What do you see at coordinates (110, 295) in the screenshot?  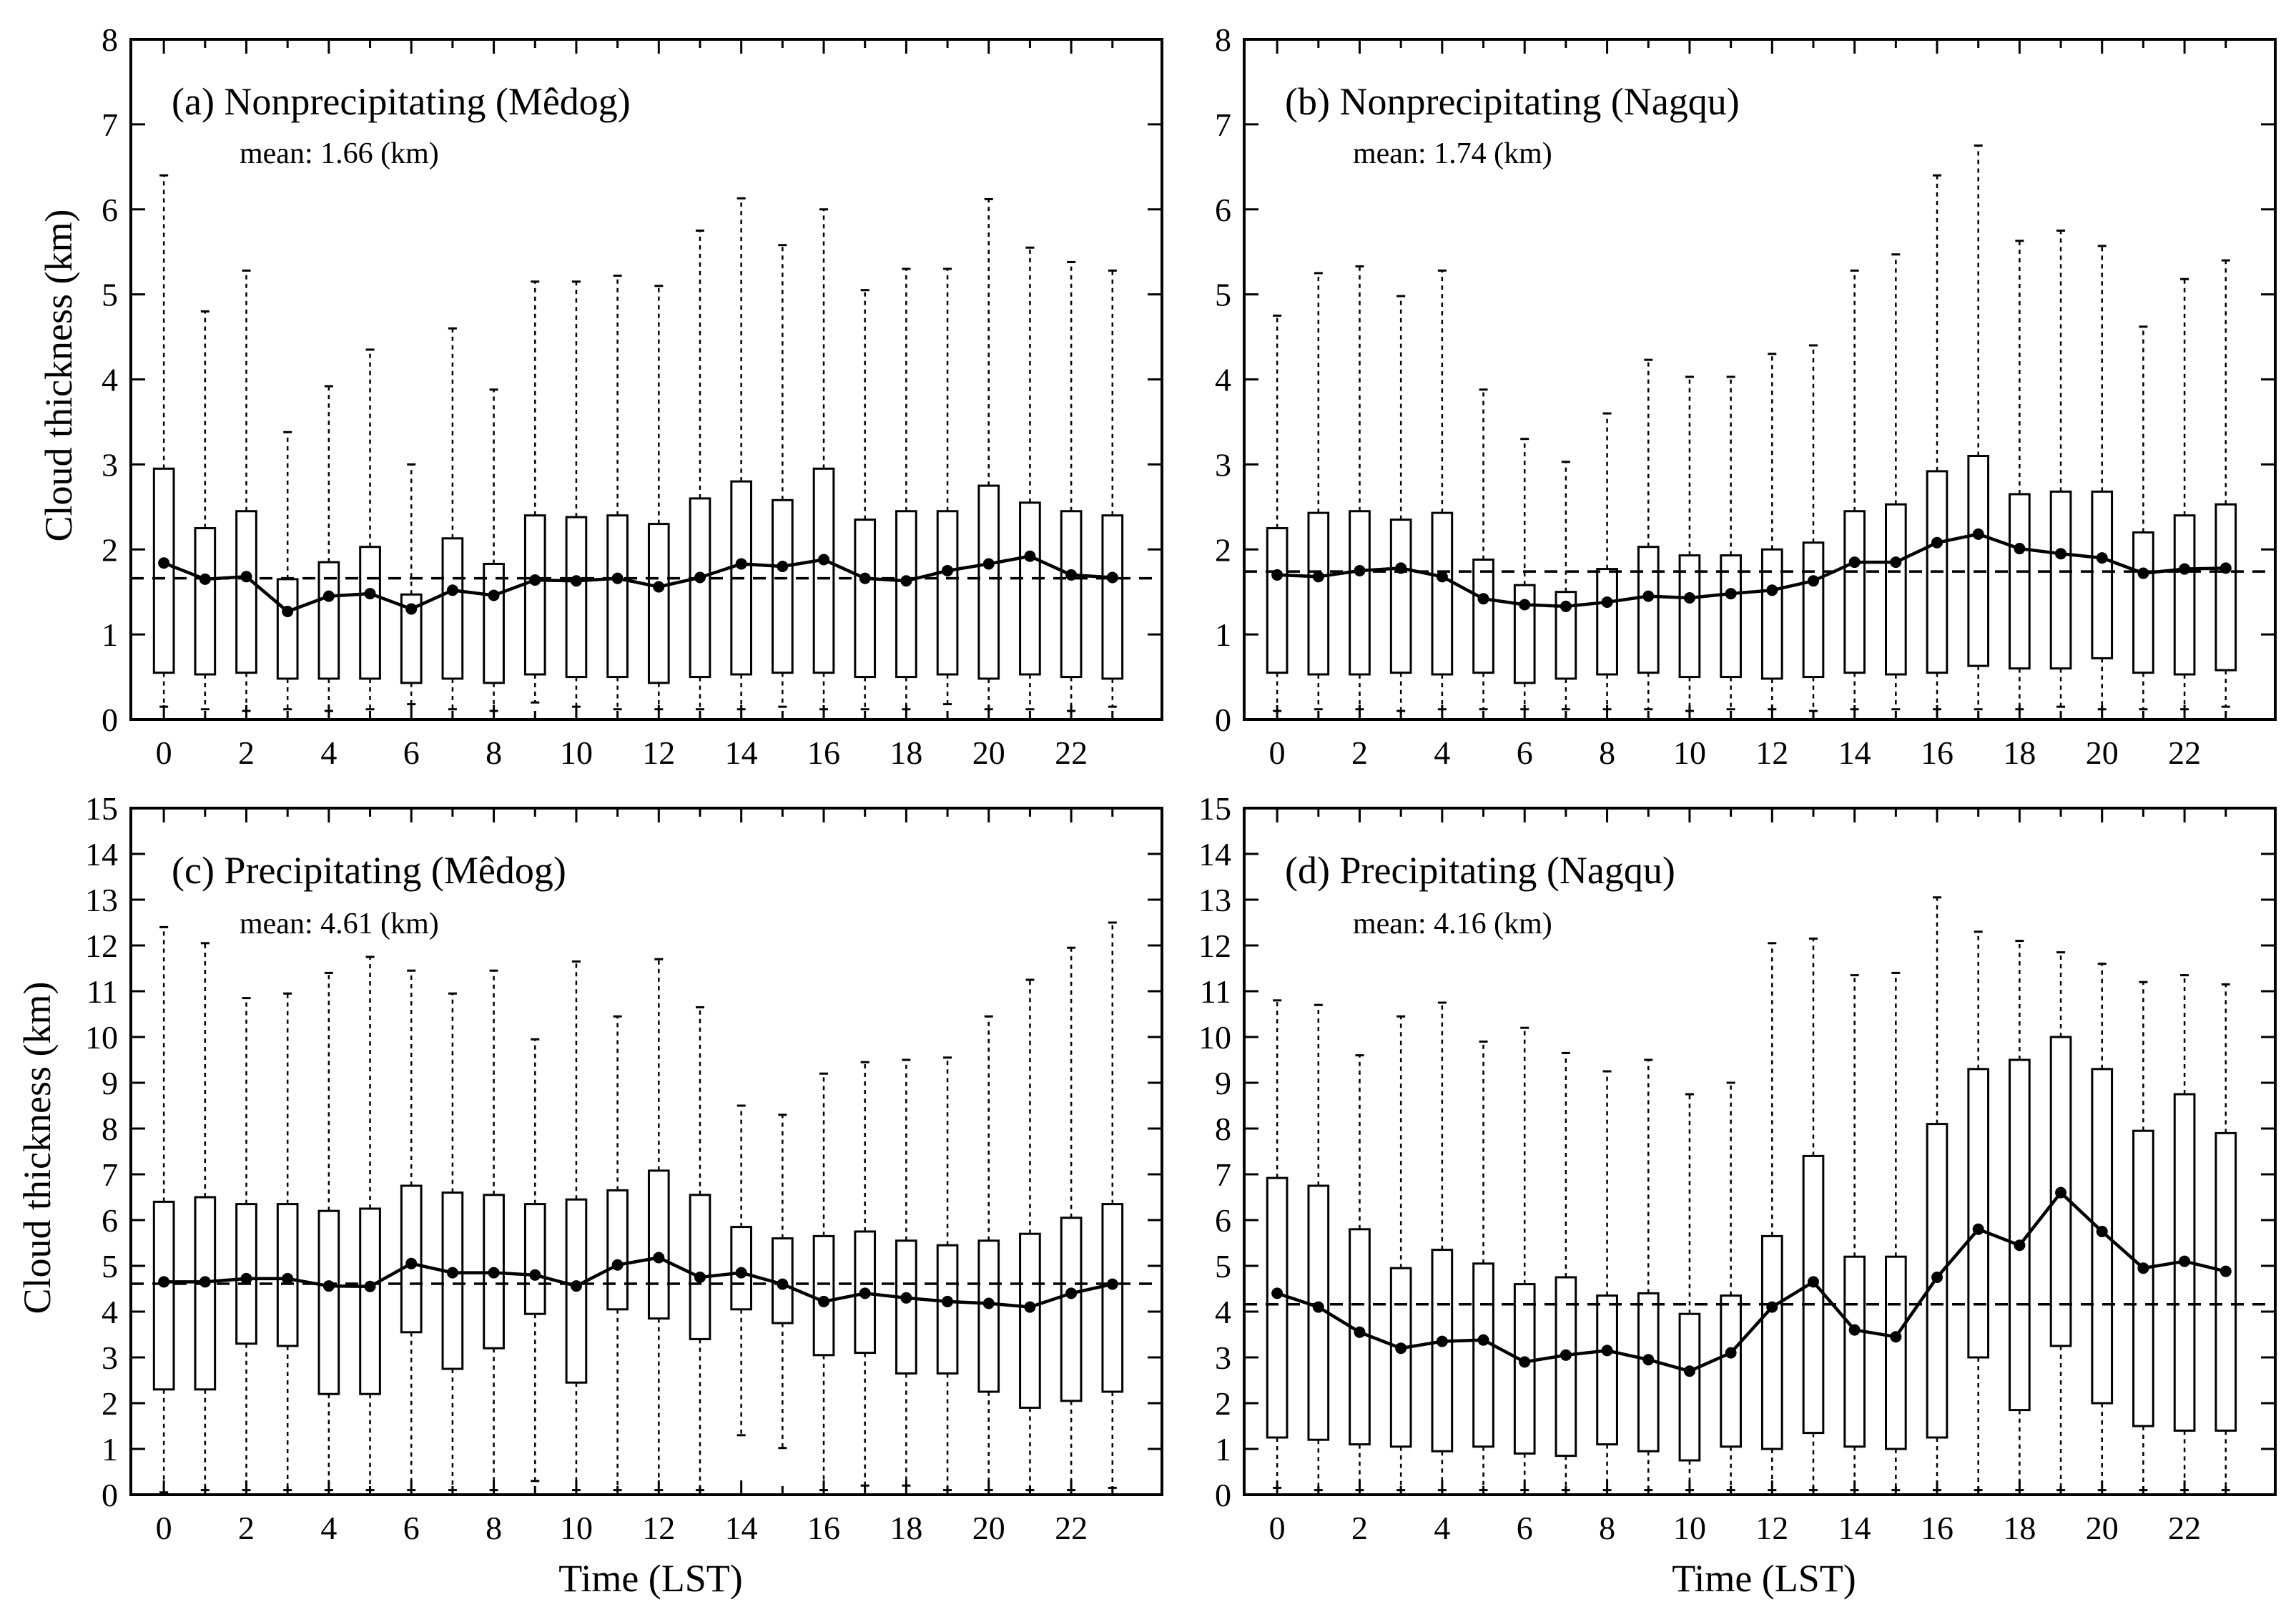 I see `panel-a-y-tick-label: 5` at bounding box center [110, 295].